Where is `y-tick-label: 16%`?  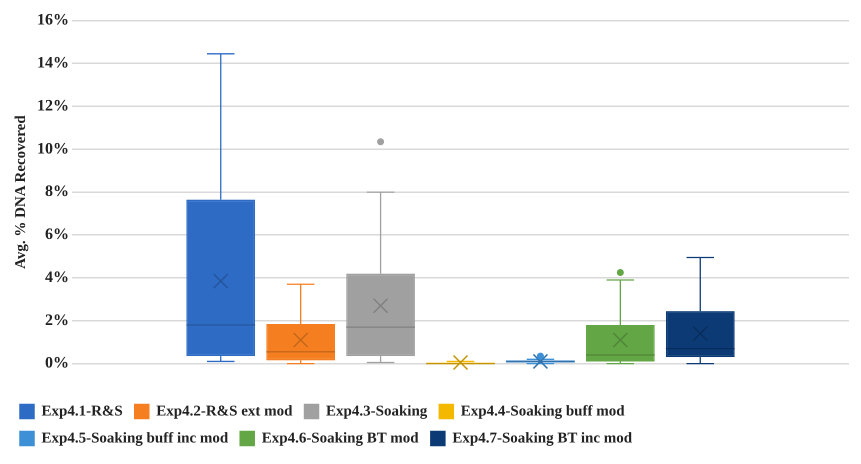
y-tick-label: 16% is located at coordinates (53, 20).